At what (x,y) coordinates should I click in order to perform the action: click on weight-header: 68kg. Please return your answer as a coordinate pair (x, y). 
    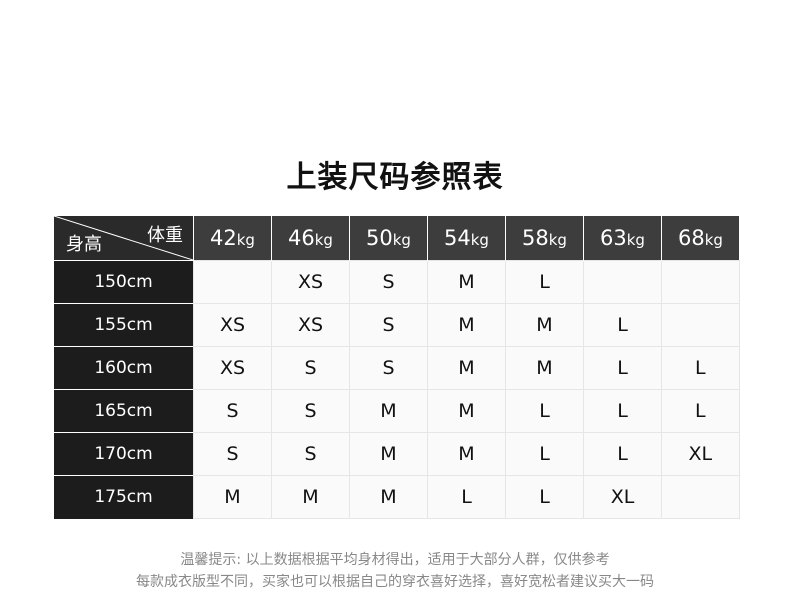
    Looking at the image, I should click on (700, 238).